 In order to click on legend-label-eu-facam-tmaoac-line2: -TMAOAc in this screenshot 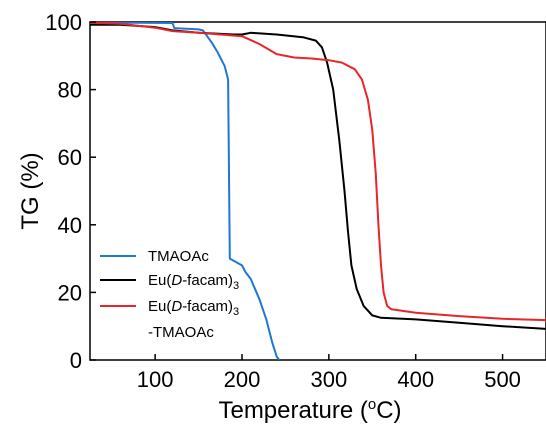, I will do `click(181, 332)`.